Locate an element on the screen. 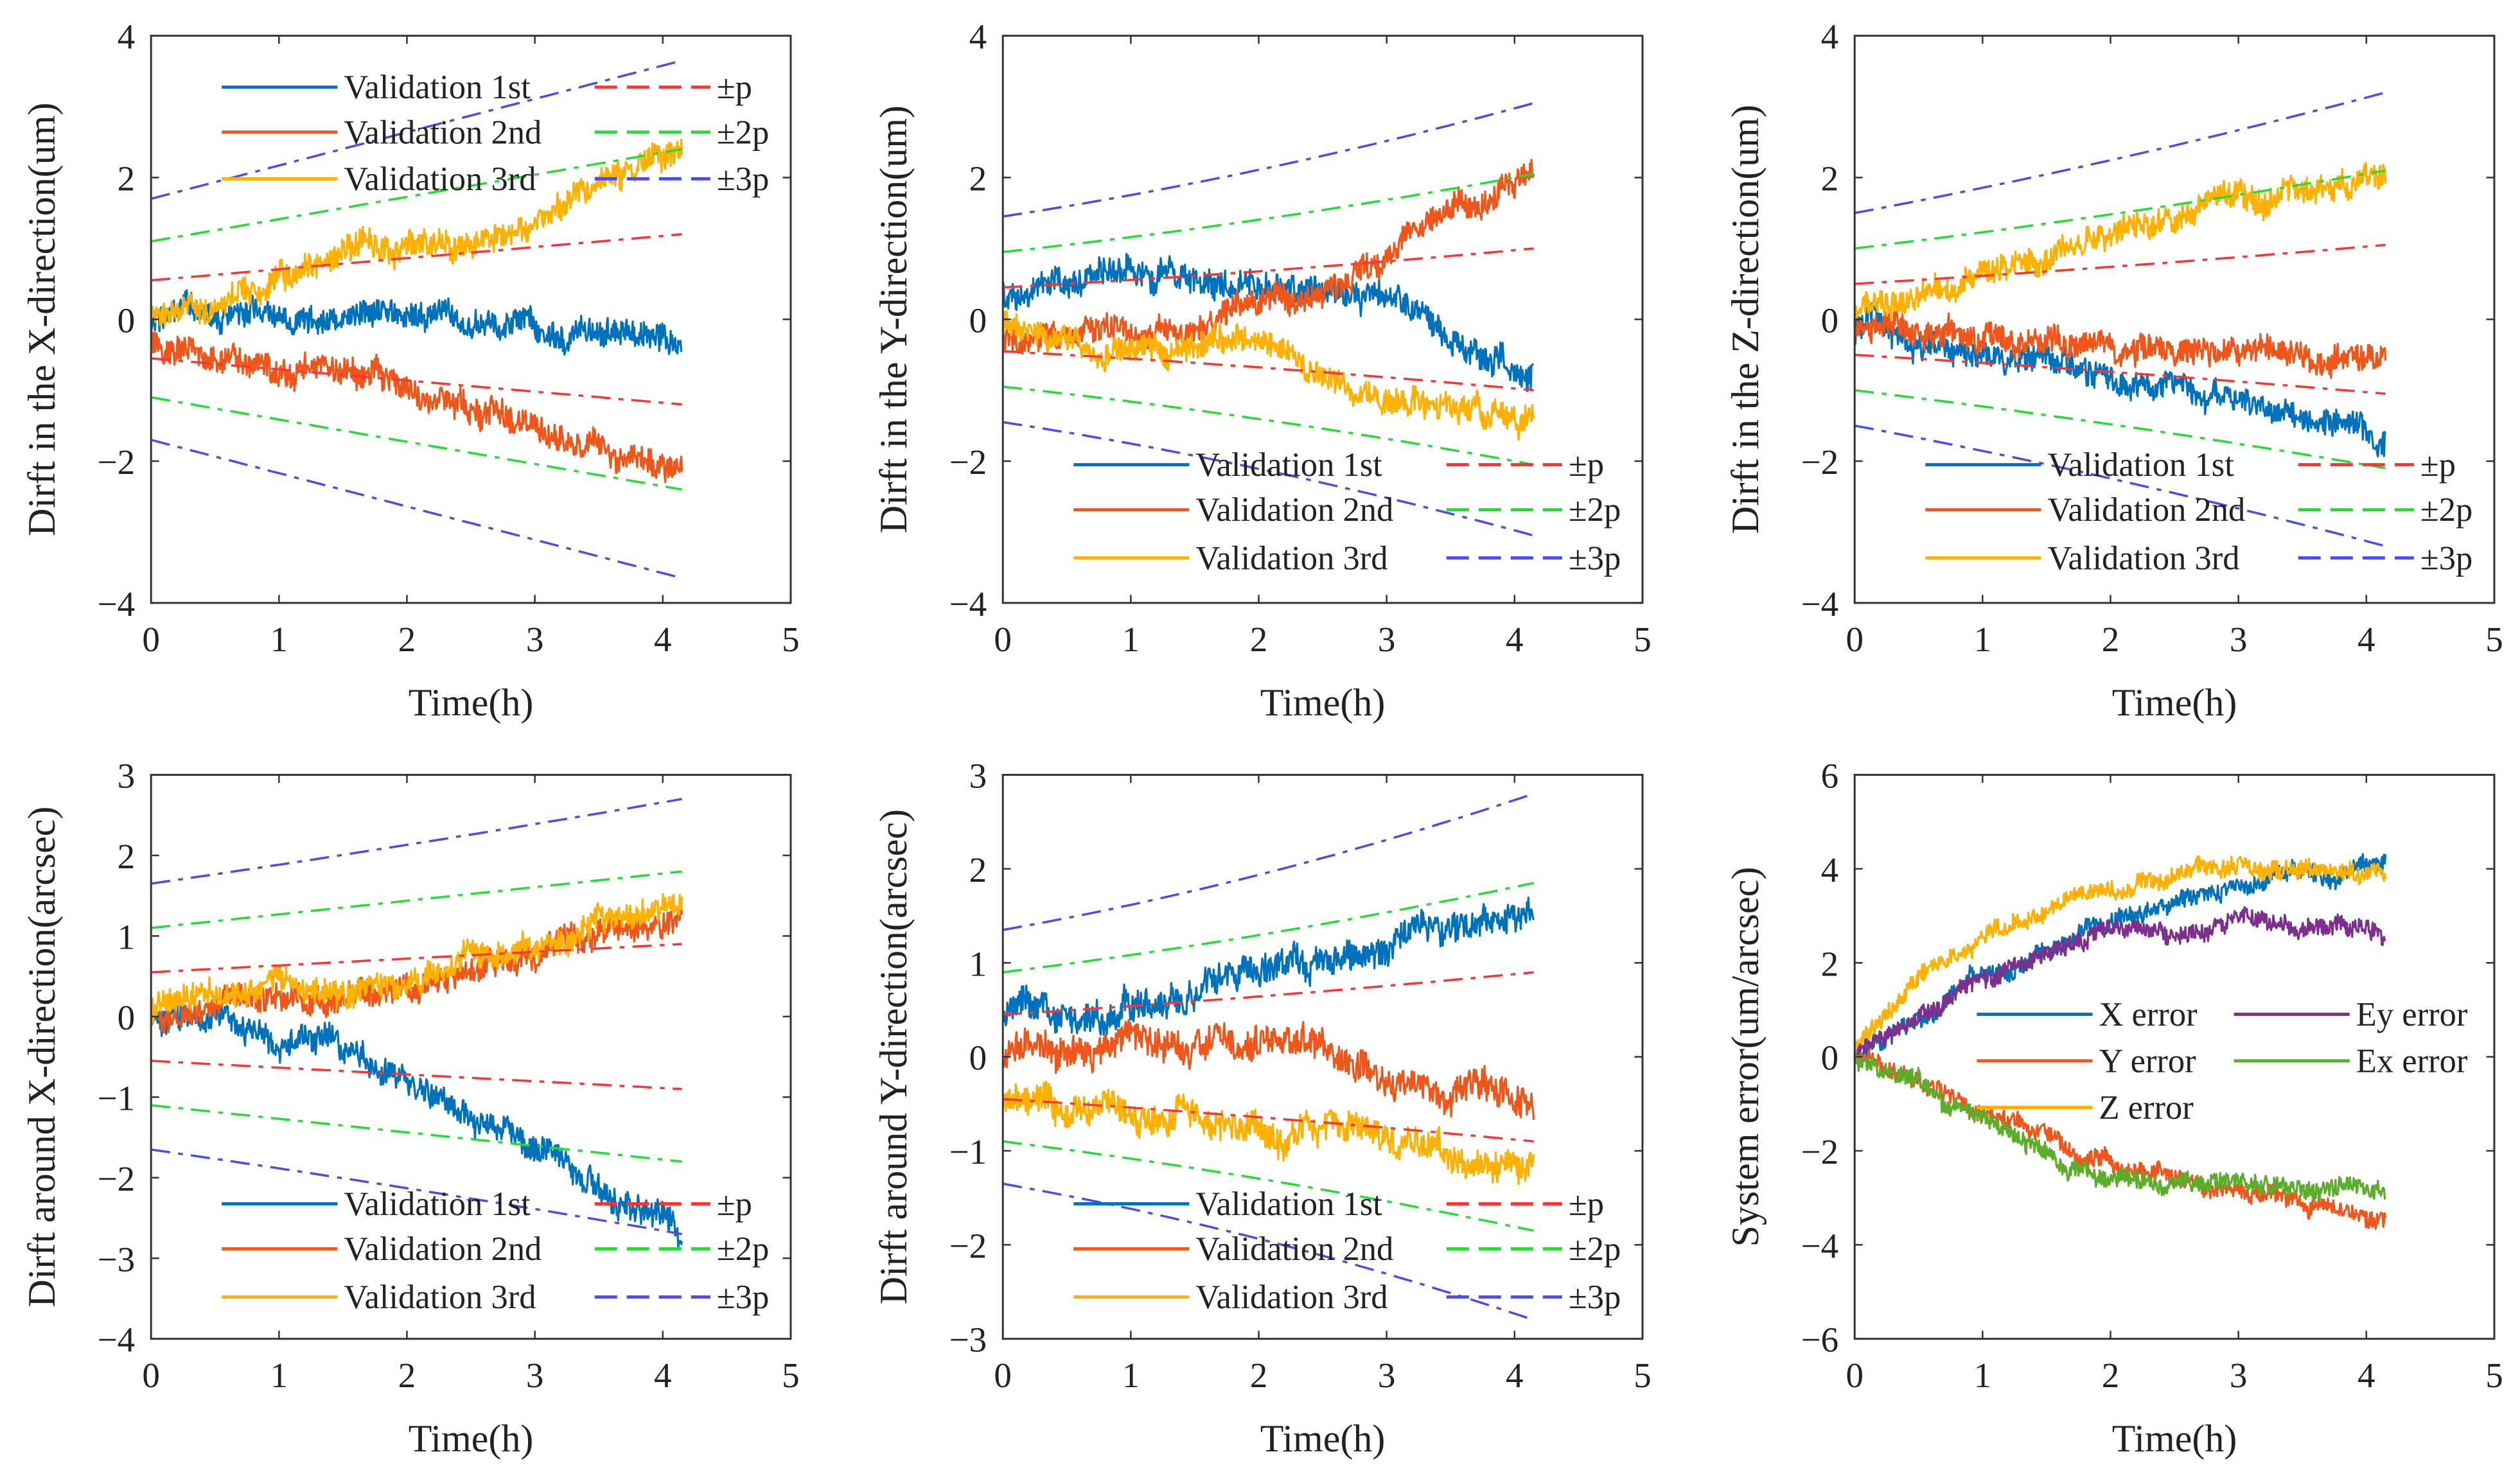 The image size is (2520, 1479). y-axis-label: Dirft in the X-direction(um) is located at coordinates (42, 319).